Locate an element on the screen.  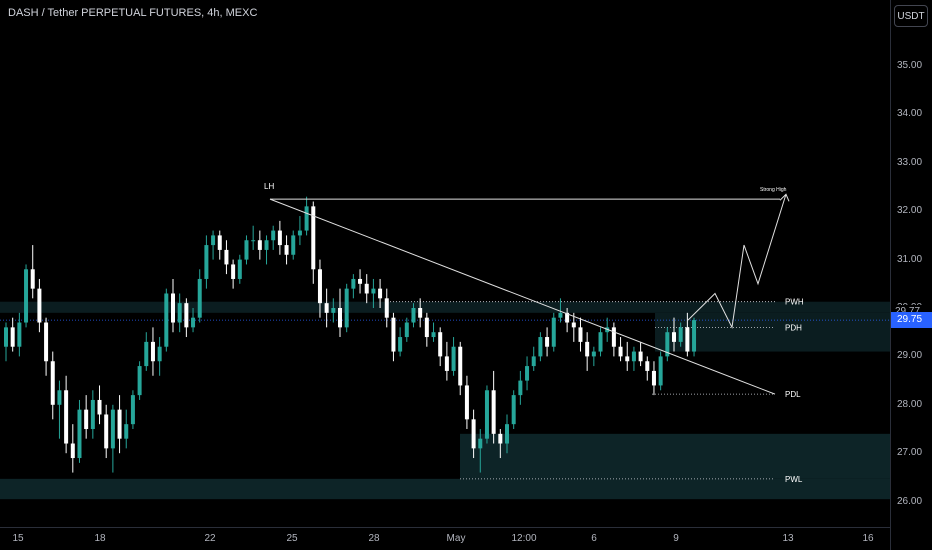
price-tick: 29.00 is located at coordinates (910, 356).